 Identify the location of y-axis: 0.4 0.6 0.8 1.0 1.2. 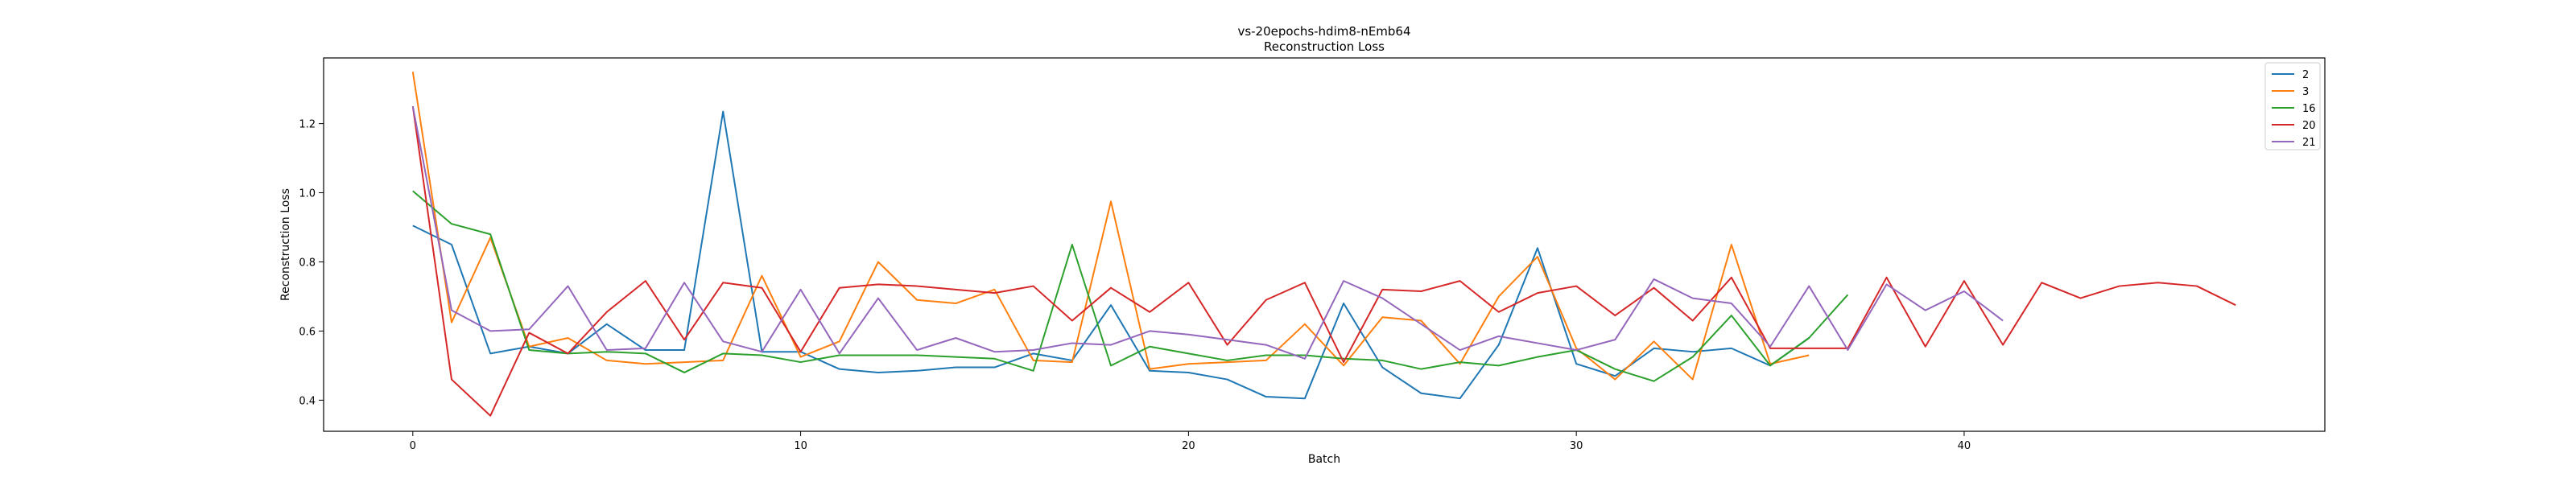
(311, 263).